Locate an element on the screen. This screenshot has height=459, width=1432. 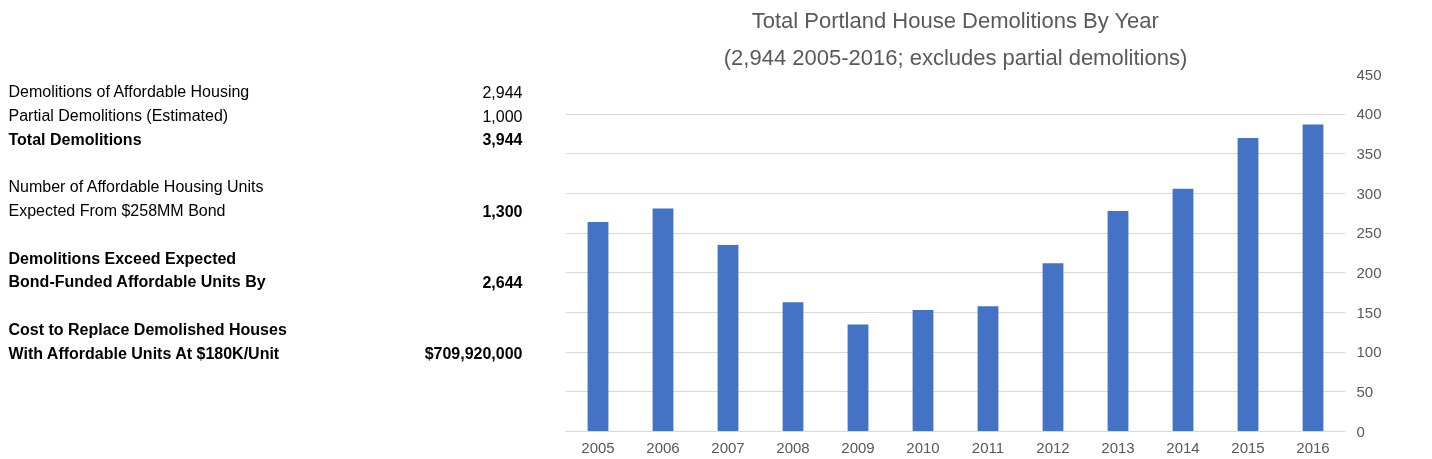
x-tick-label: 2010 is located at coordinates (923, 447).